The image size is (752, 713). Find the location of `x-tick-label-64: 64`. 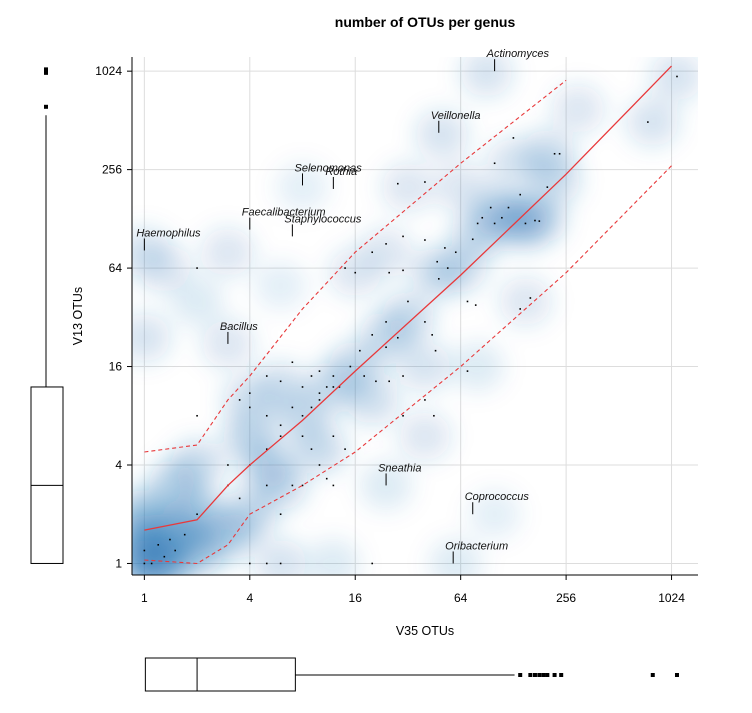

x-tick-label-64: 64 is located at coordinates (461, 598).